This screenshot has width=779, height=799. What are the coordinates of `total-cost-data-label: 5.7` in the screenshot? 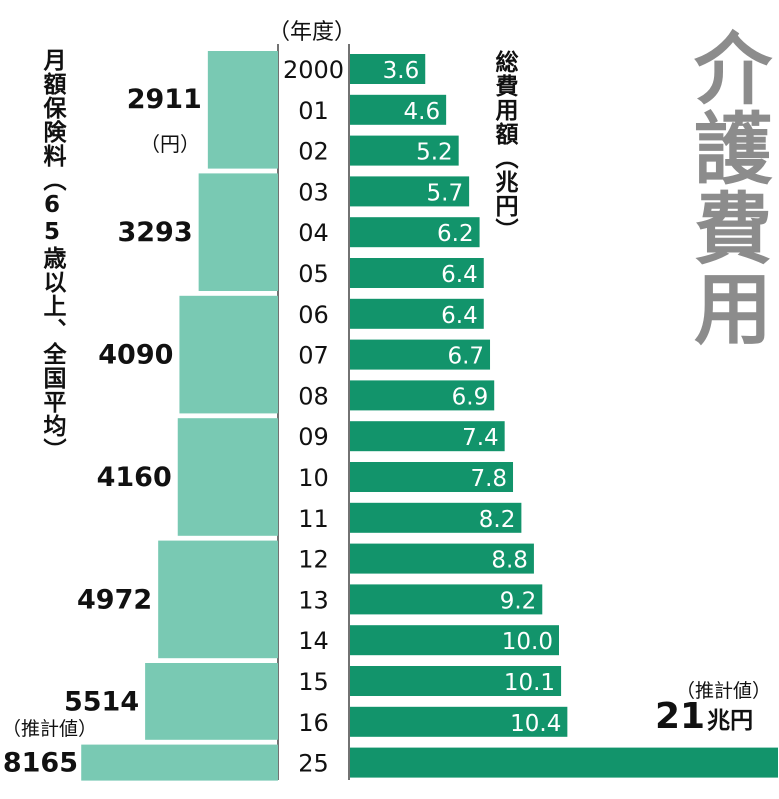 It's located at (445, 193).